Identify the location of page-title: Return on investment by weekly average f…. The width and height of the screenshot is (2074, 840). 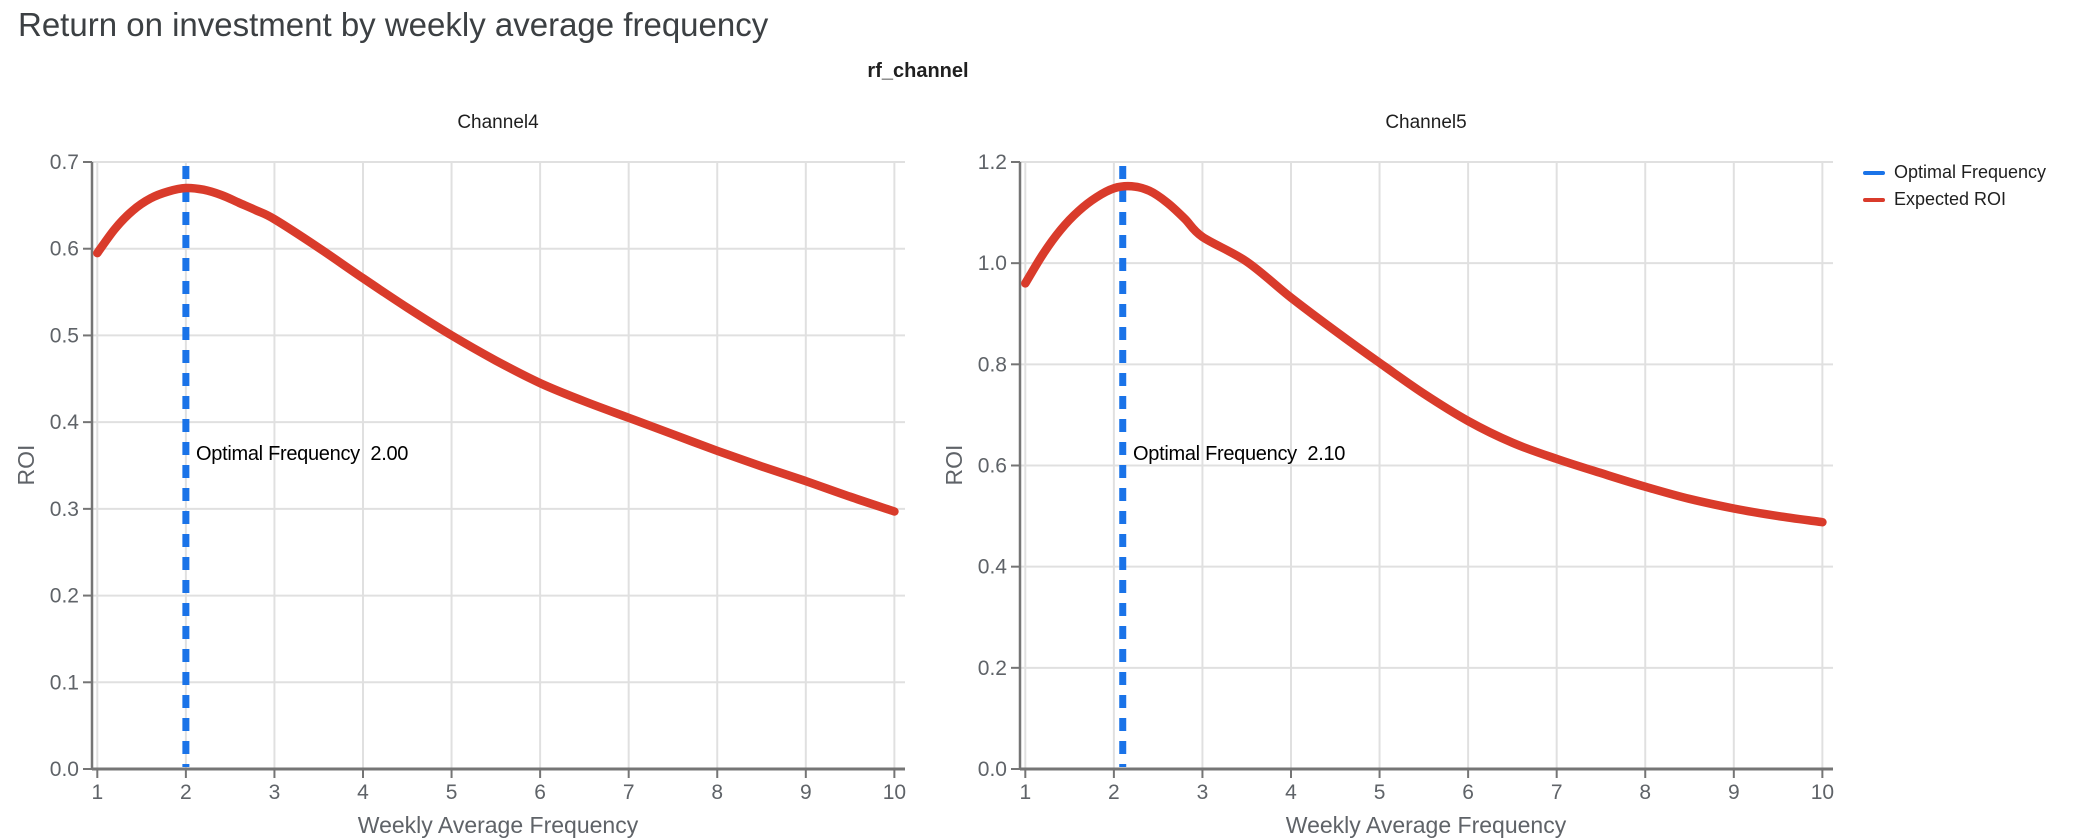
(393, 24).